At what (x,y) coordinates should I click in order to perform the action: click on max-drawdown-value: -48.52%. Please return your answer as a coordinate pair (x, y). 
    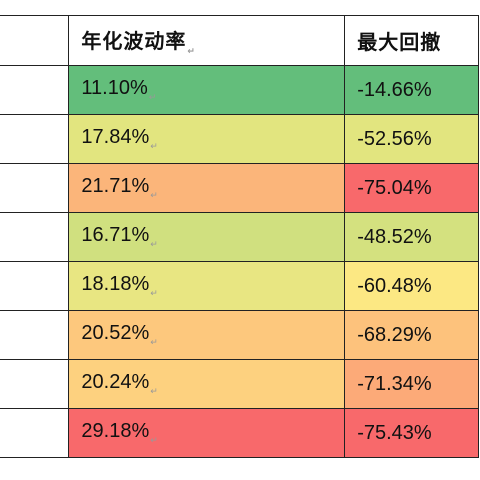
    Looking at the image, I should click on (394, 236).